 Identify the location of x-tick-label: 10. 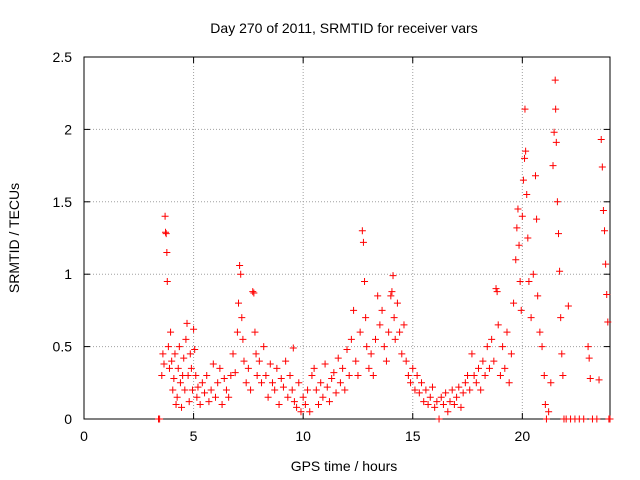
(303, 436).